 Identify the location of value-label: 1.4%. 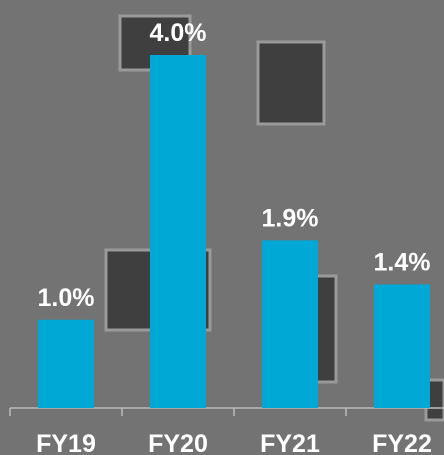
(402, 262).